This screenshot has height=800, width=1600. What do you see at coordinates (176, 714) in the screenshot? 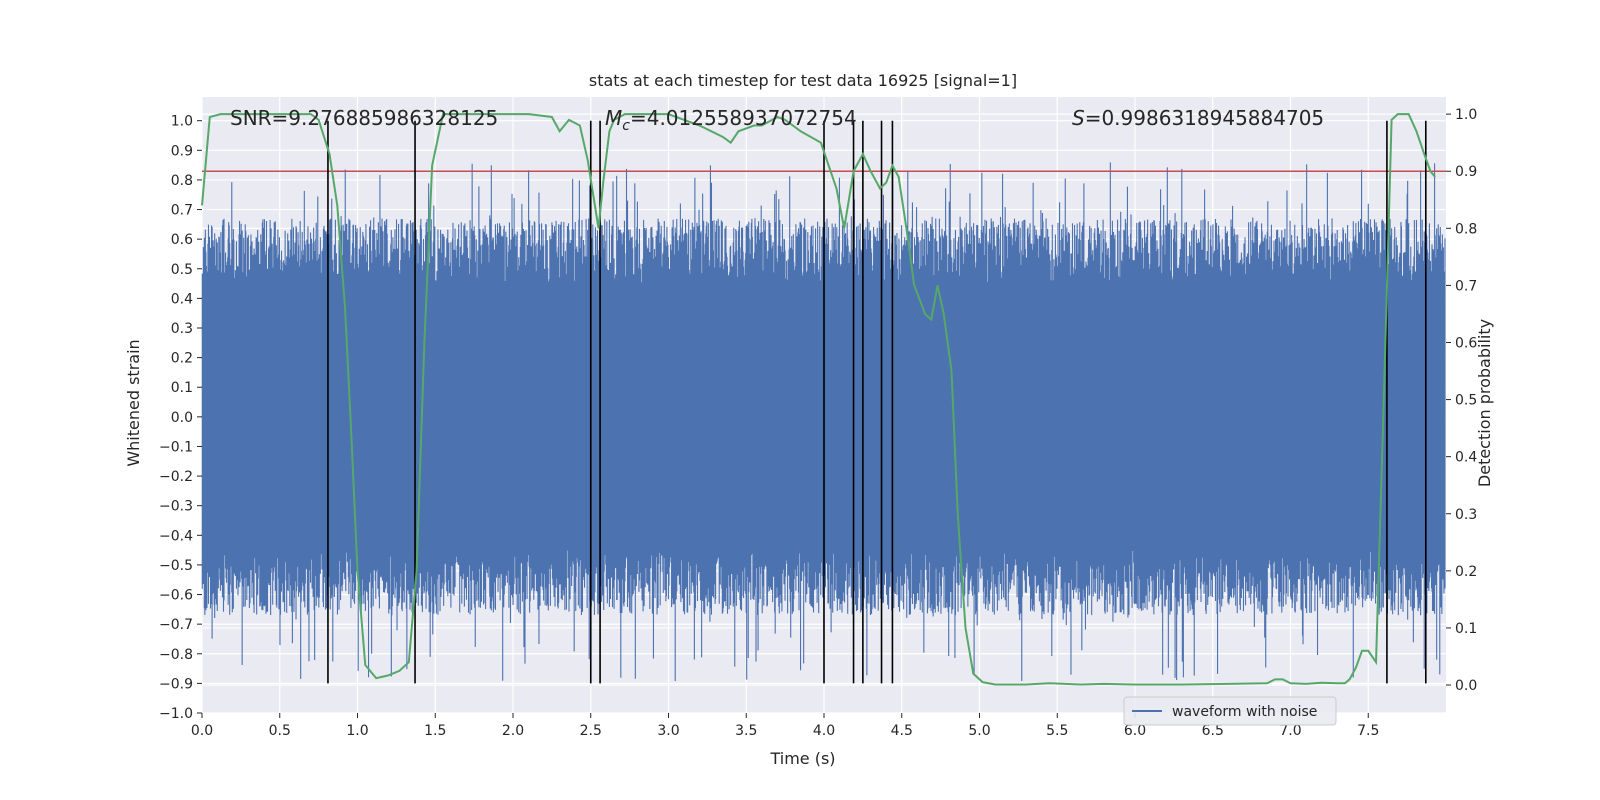
I see `y-tick-label: −1.0` at bounding box center [176, 714].